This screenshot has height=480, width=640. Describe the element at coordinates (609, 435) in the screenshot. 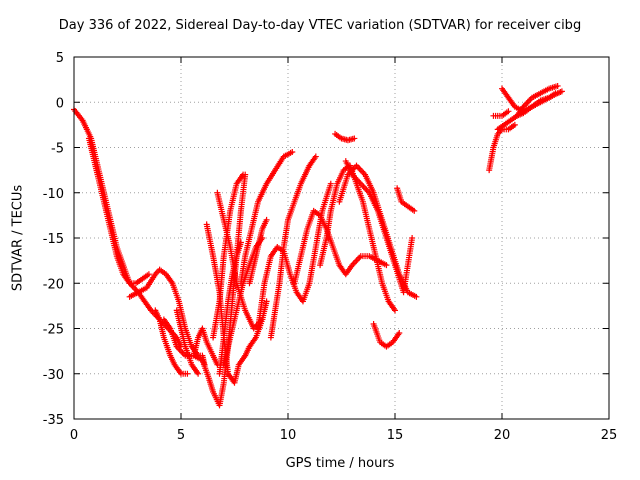

I see `x-tick-label: 25` at that location.